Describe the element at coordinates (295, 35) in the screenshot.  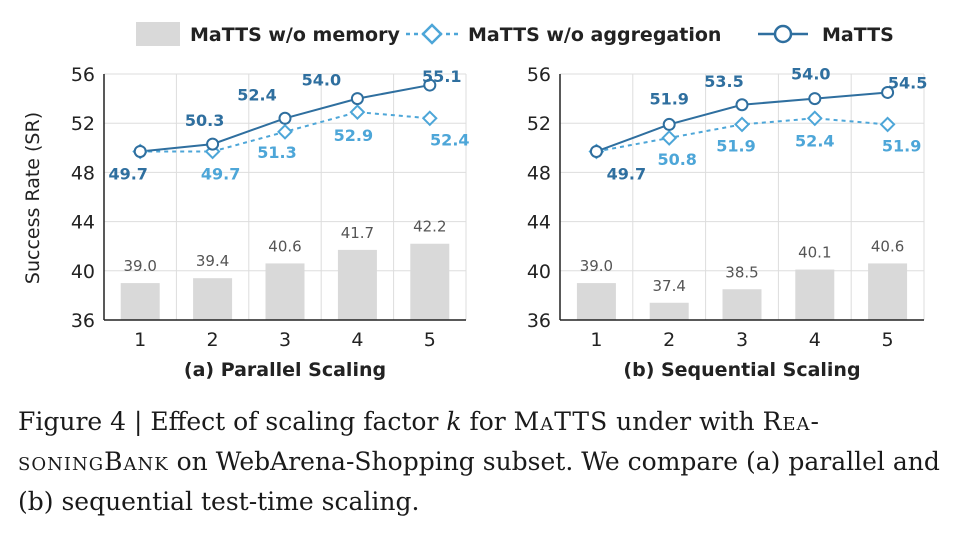
I see `legend-bar-label: MaTTS w/o memory` at that location.